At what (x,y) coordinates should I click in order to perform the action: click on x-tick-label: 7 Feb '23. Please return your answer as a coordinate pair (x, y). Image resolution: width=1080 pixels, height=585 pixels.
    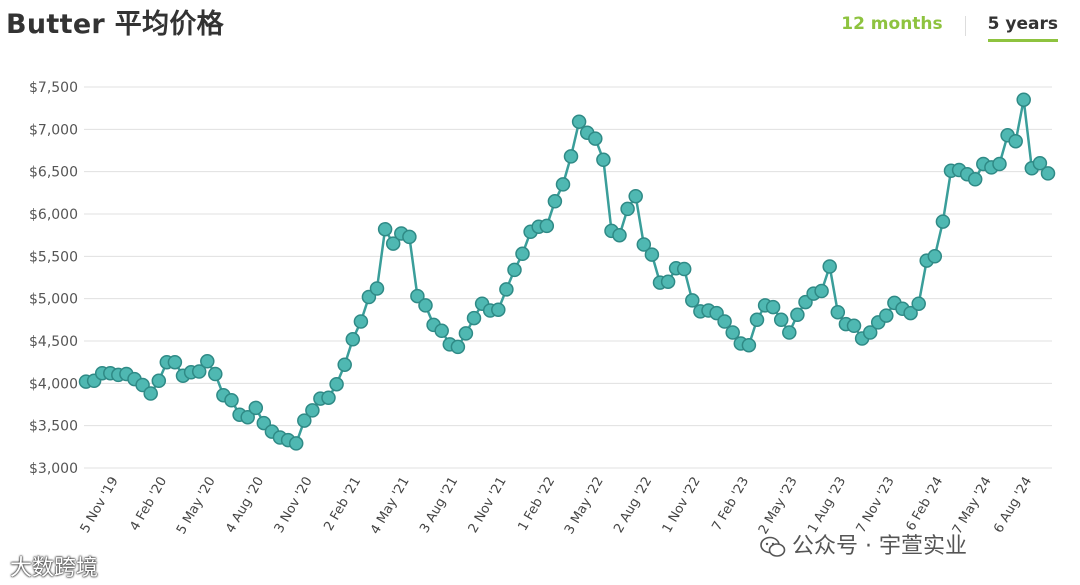
    Looking at the image, I should click on (730, 504).